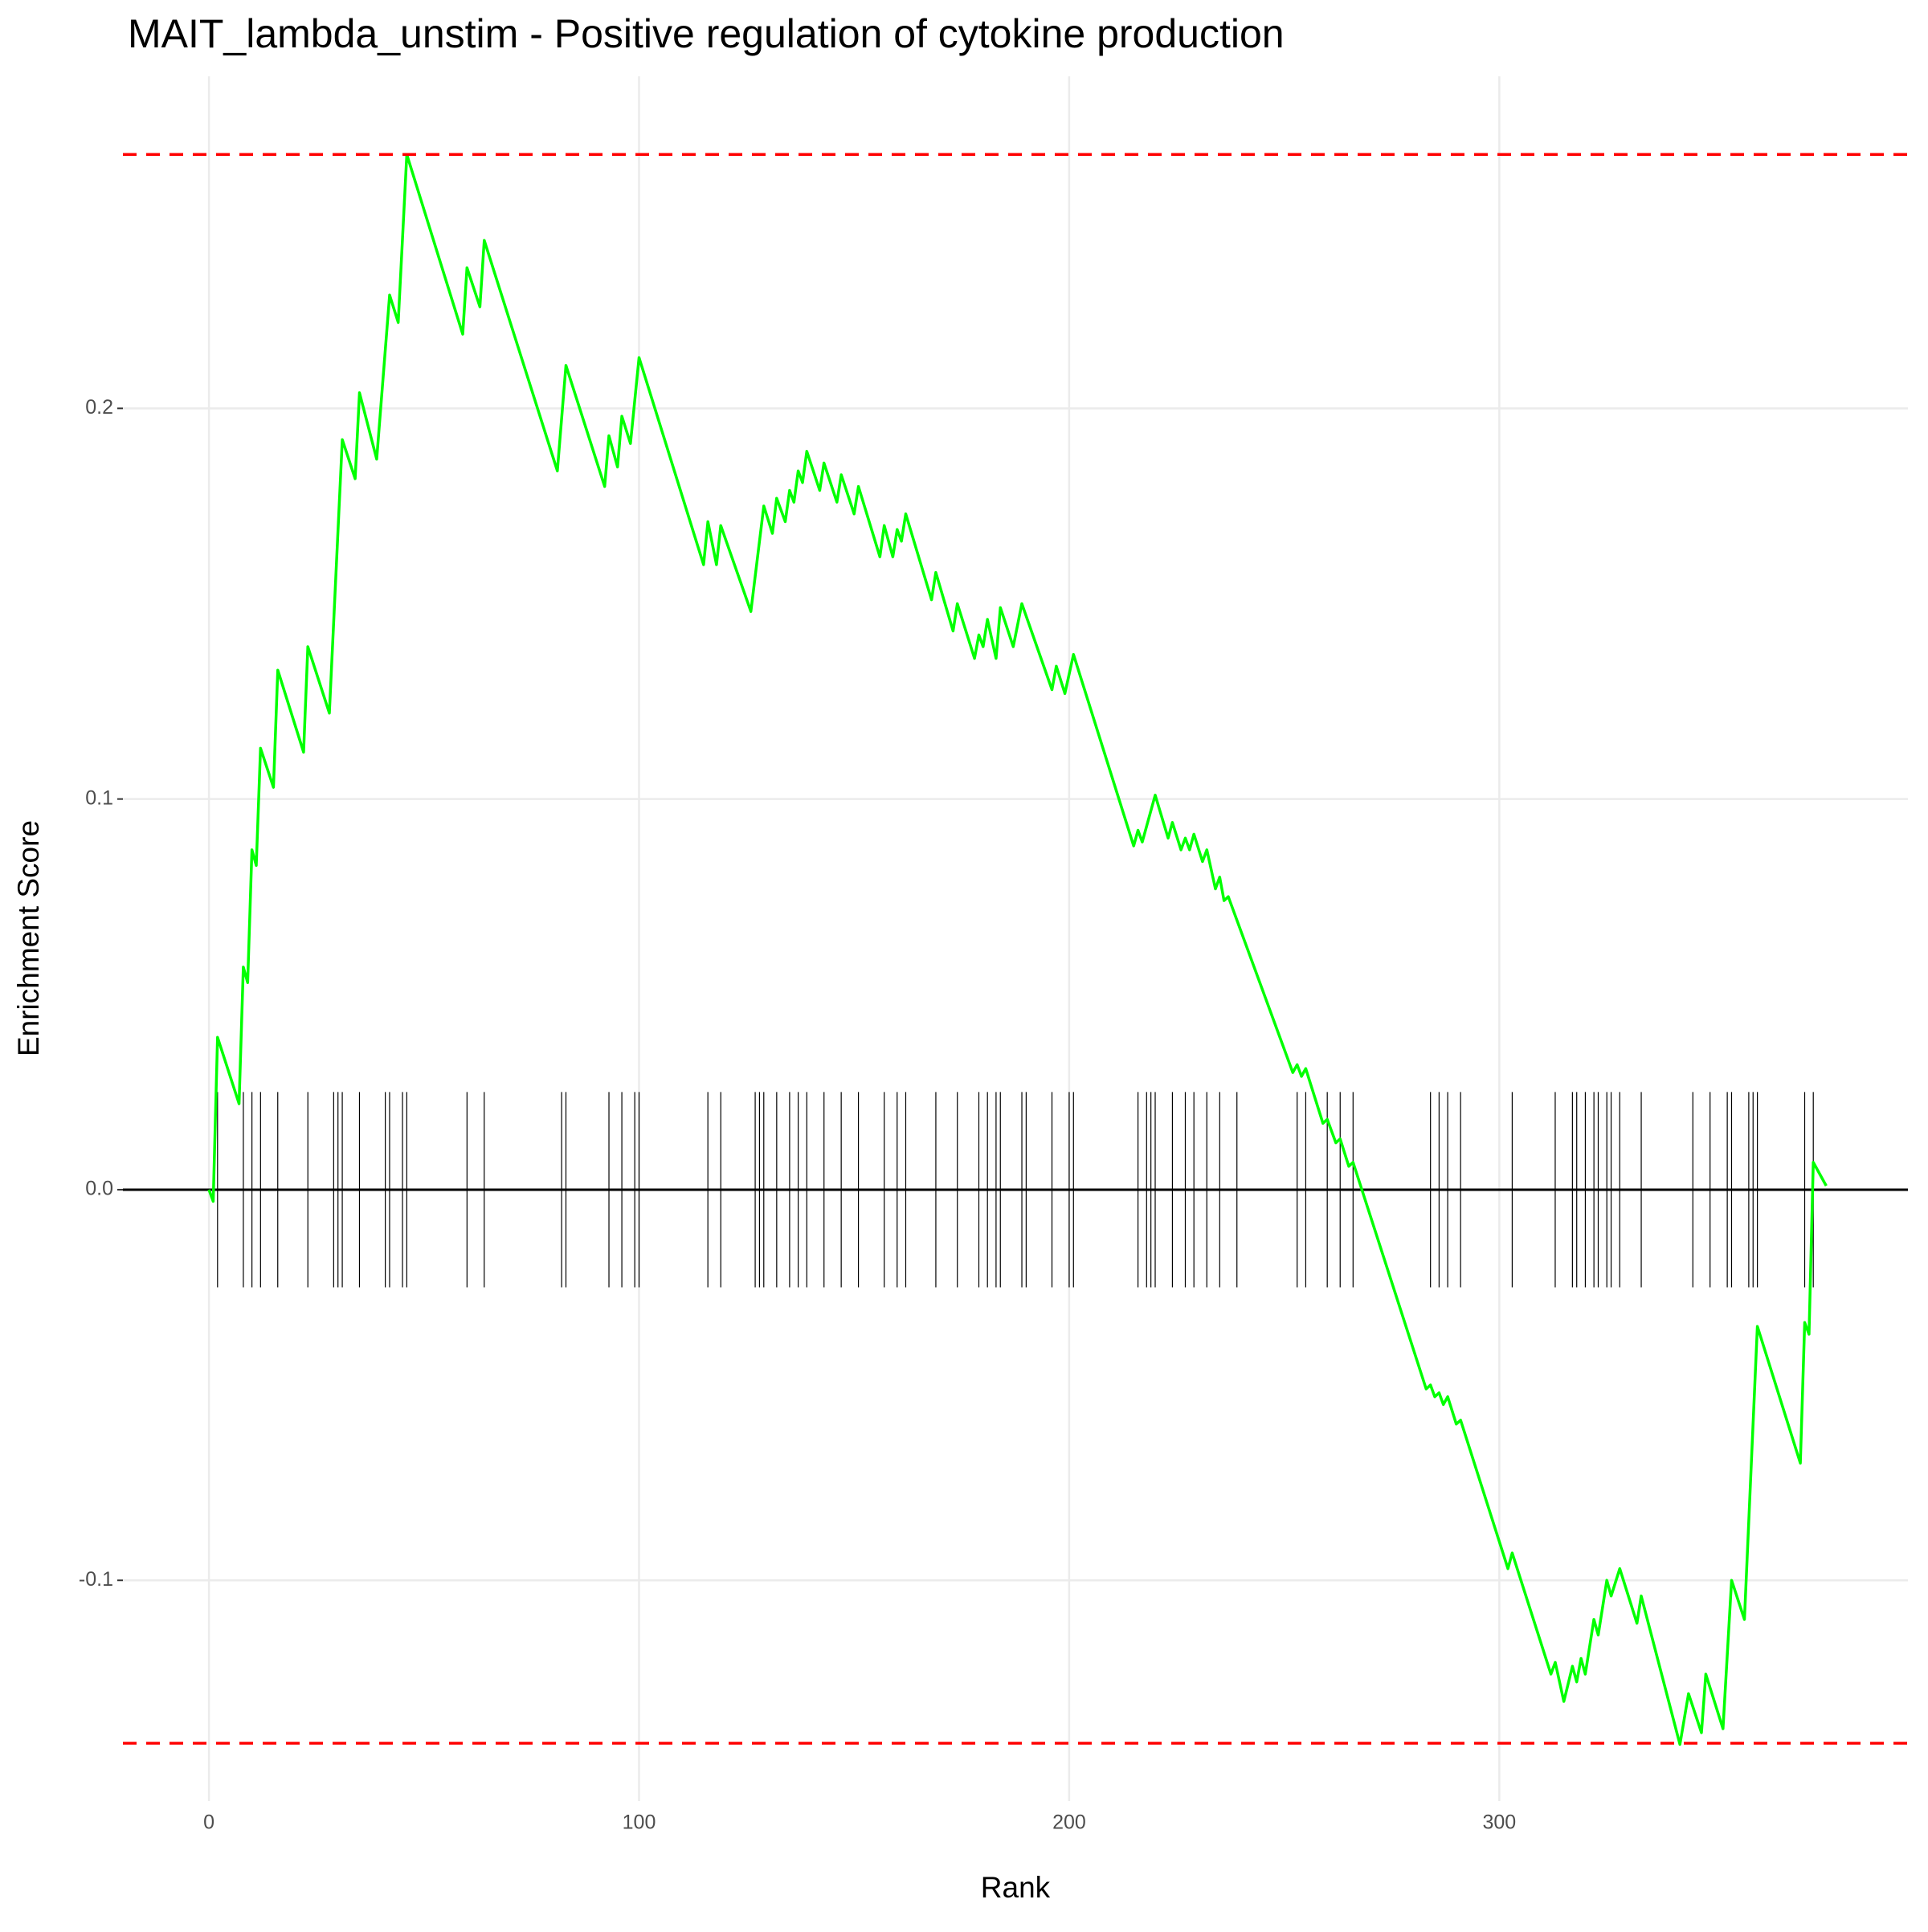 The width and height of the screenshot is (1928, 1932). Describe the element at coordinates (1499, 1823) in the screenshot. I see `x-tick-label: 300` at that location.